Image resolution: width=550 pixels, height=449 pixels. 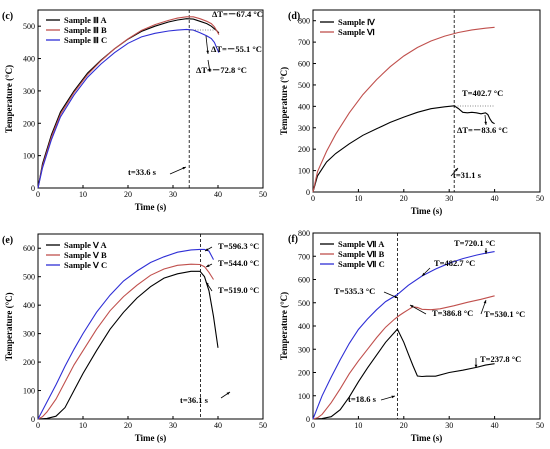 I want to click on annotation-label: T=386.8 °C, so click(x=452, y=313).